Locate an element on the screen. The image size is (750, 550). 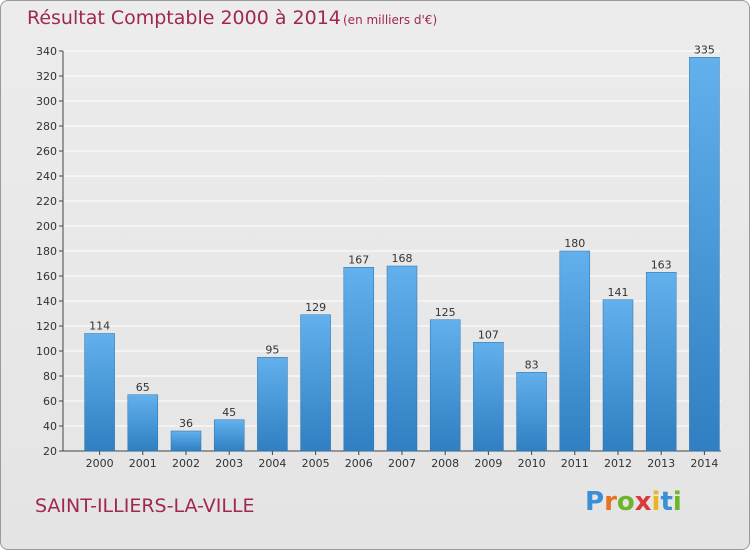
x-tick-label: 2003 is located at coordinates (229, 463).